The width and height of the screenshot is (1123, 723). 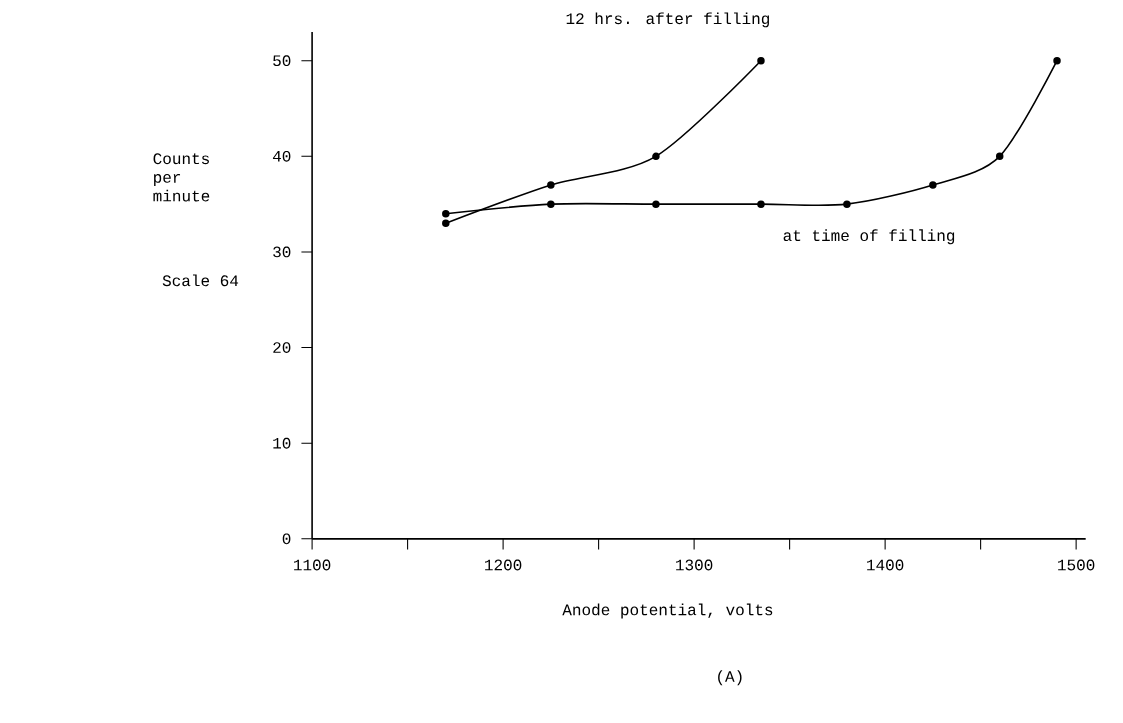 What do you see at coordinates (281, 156) in the screenshot?
I see `y-tick-label: 40` at bounding box center [281, 156].